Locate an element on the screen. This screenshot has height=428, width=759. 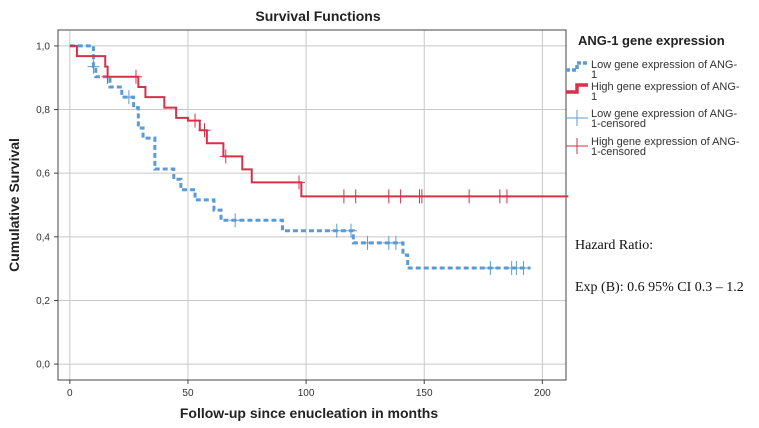
chart-title: Survival Functions is located at coordinates (317, 16).